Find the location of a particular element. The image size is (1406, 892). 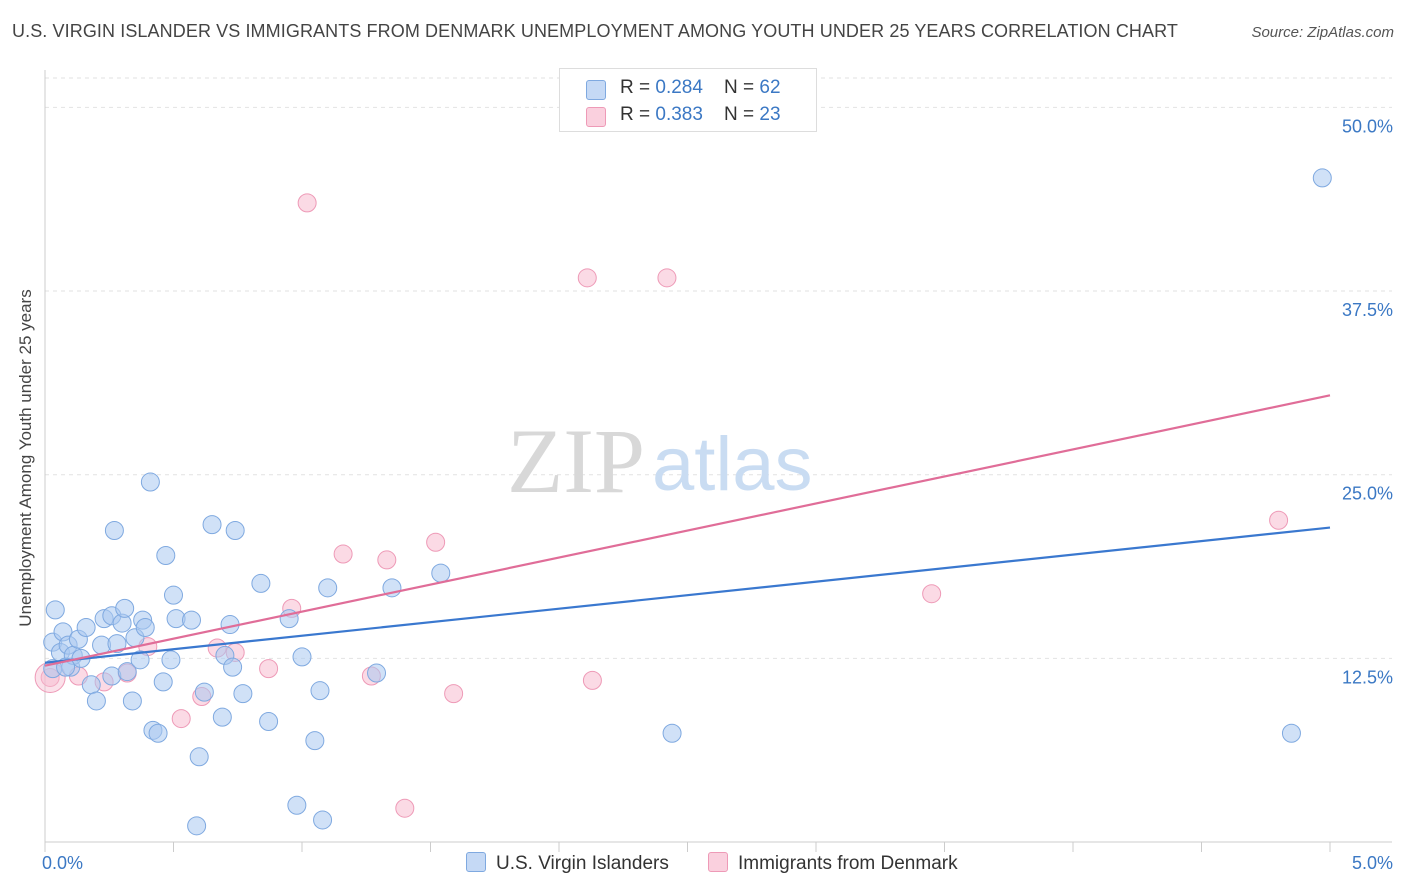

y-tick-label: 12.5% is located at coordinates (1367, 677).